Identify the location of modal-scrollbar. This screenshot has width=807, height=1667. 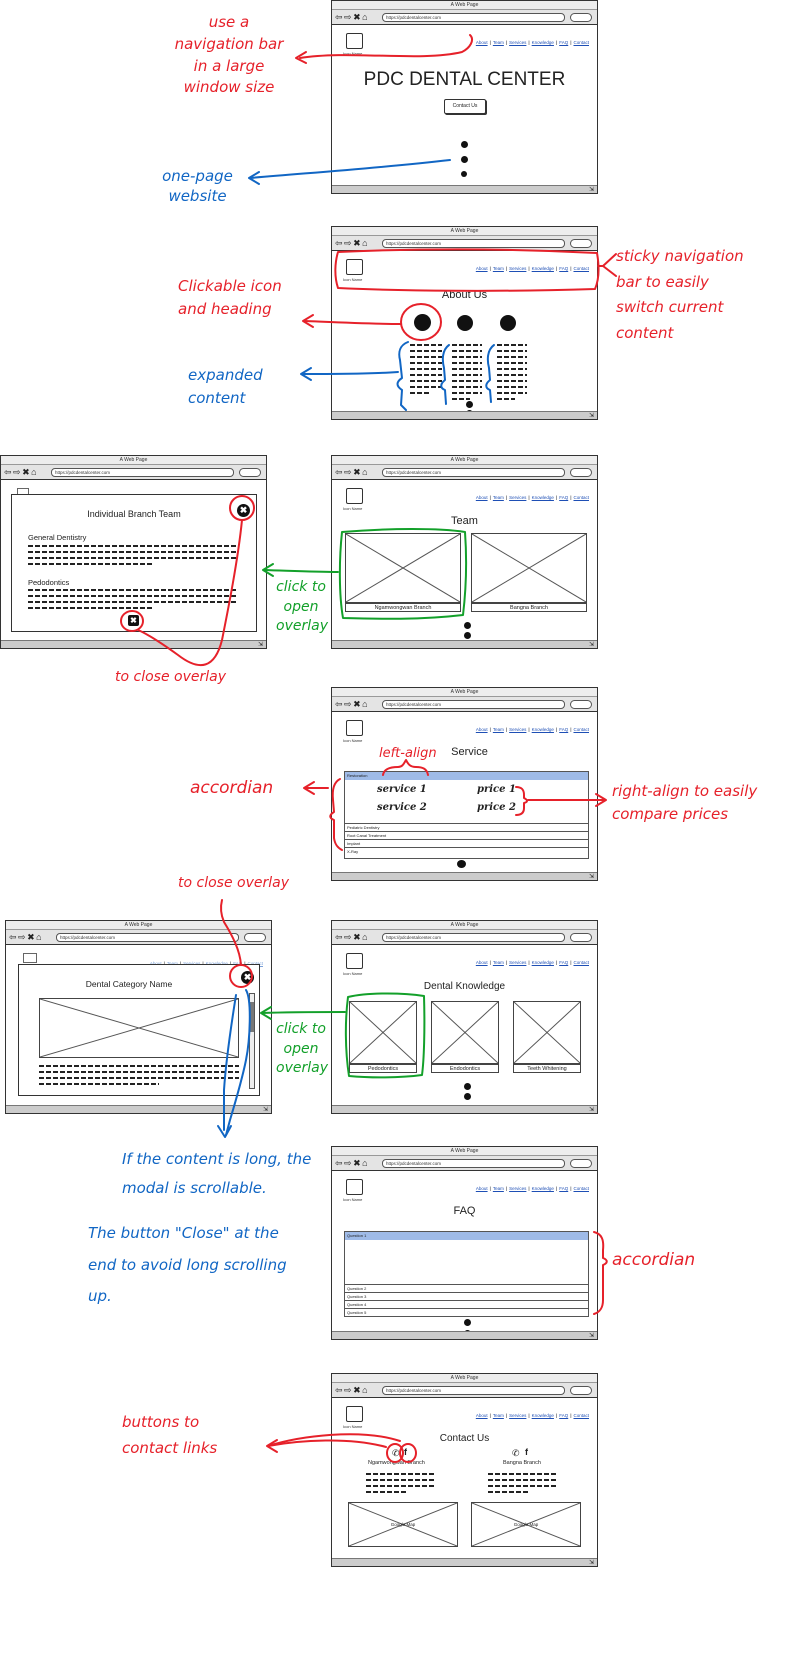
(252, 1041).